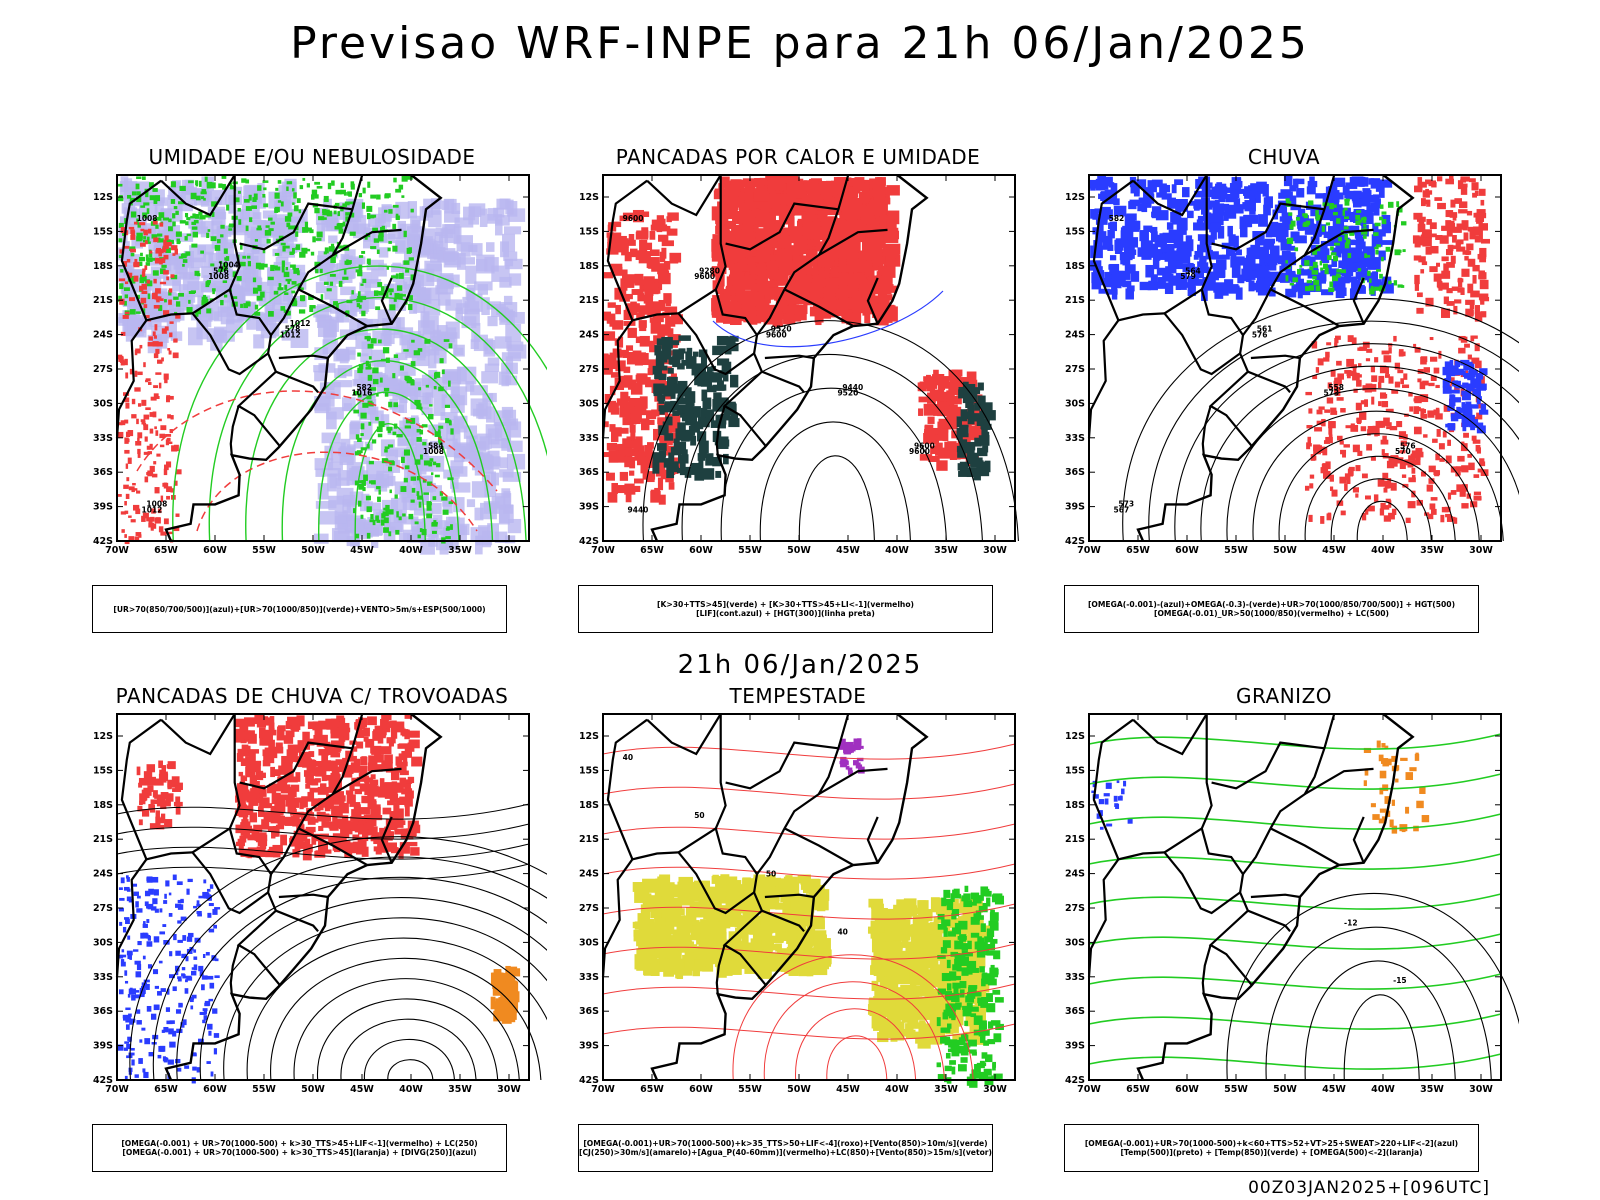 This screenshot has height=1200, width=1600. I want to click on lon-tick-label: 70W, so click(1089, 550).